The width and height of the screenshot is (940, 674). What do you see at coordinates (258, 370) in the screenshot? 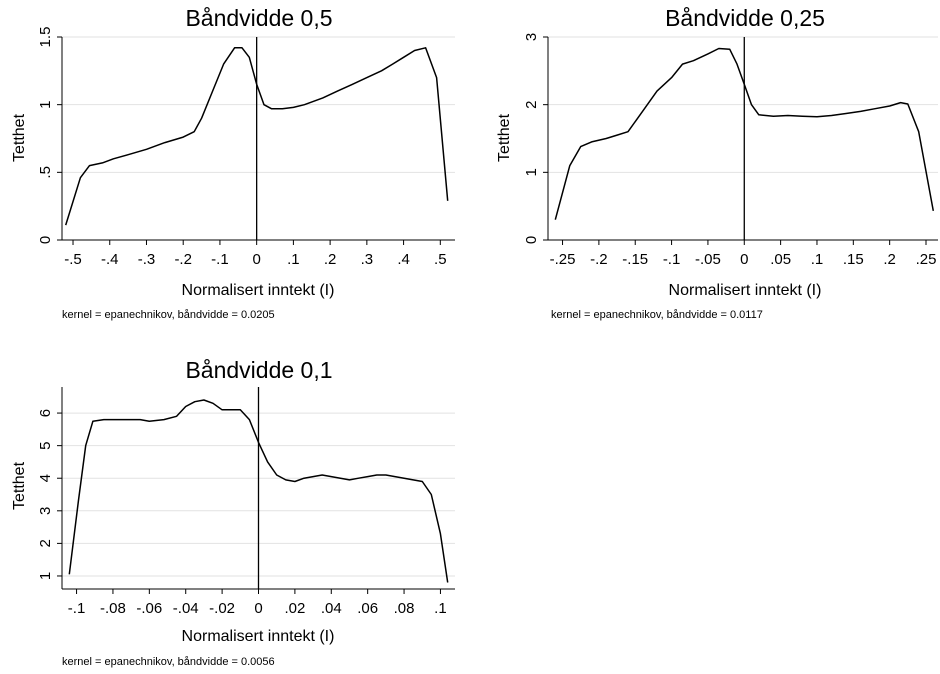
I see `chart-title: Båndvidde 0,1` at bounding box center [258, 370].